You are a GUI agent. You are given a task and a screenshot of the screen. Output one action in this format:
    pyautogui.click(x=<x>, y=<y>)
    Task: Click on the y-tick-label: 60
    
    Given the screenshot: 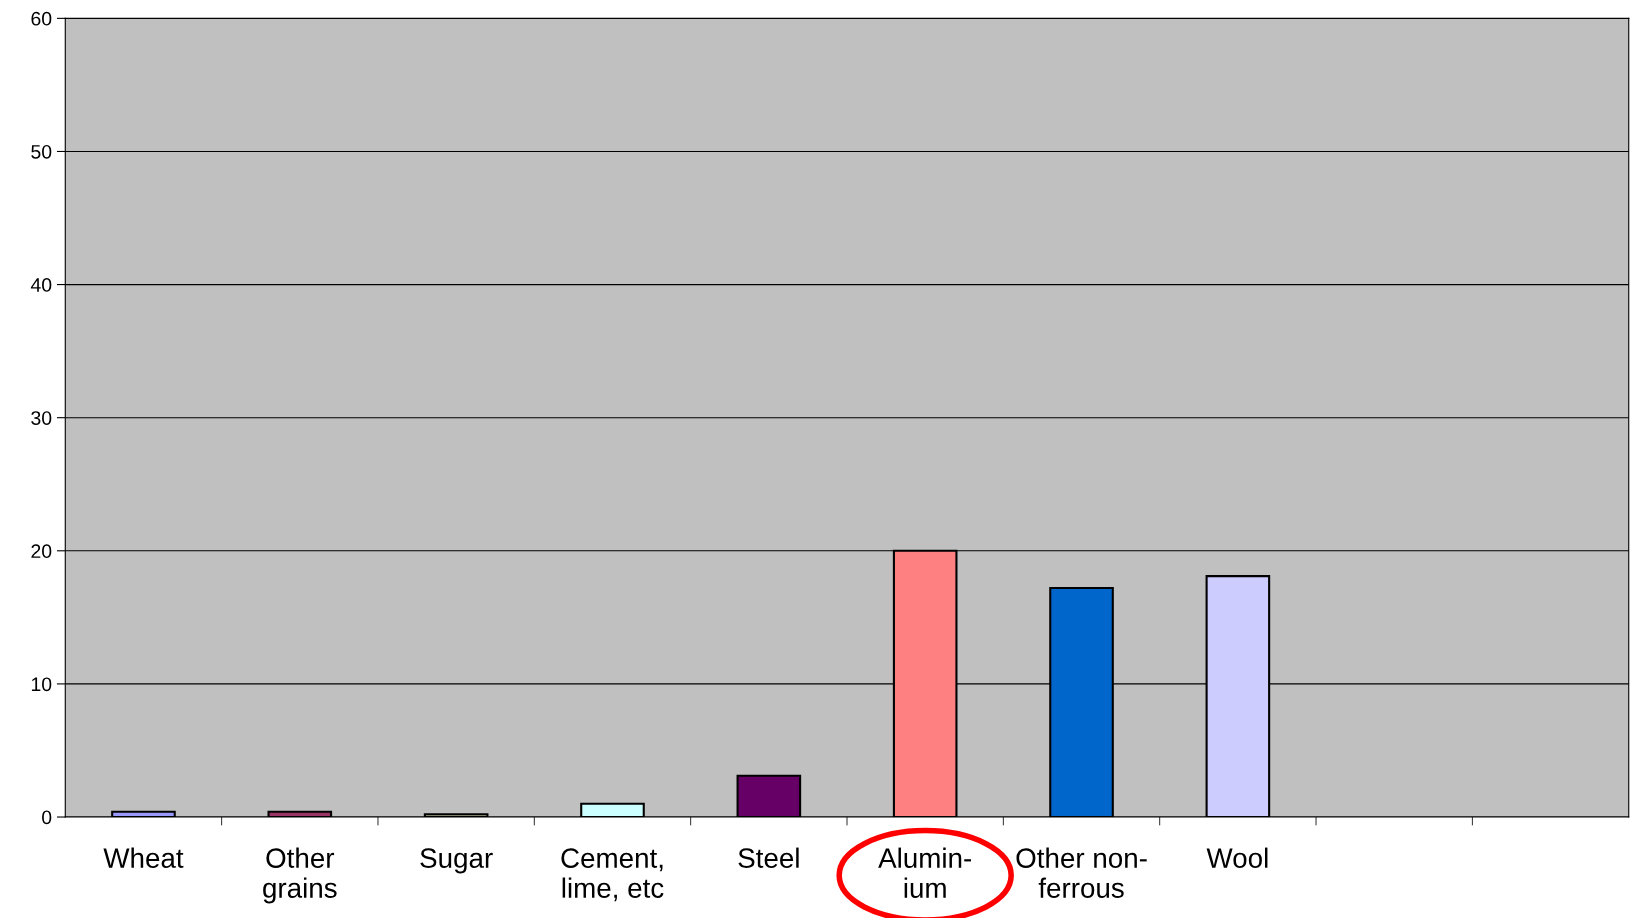 What is the action you would take?
    pyautogui.click(x=41, y=18)
    